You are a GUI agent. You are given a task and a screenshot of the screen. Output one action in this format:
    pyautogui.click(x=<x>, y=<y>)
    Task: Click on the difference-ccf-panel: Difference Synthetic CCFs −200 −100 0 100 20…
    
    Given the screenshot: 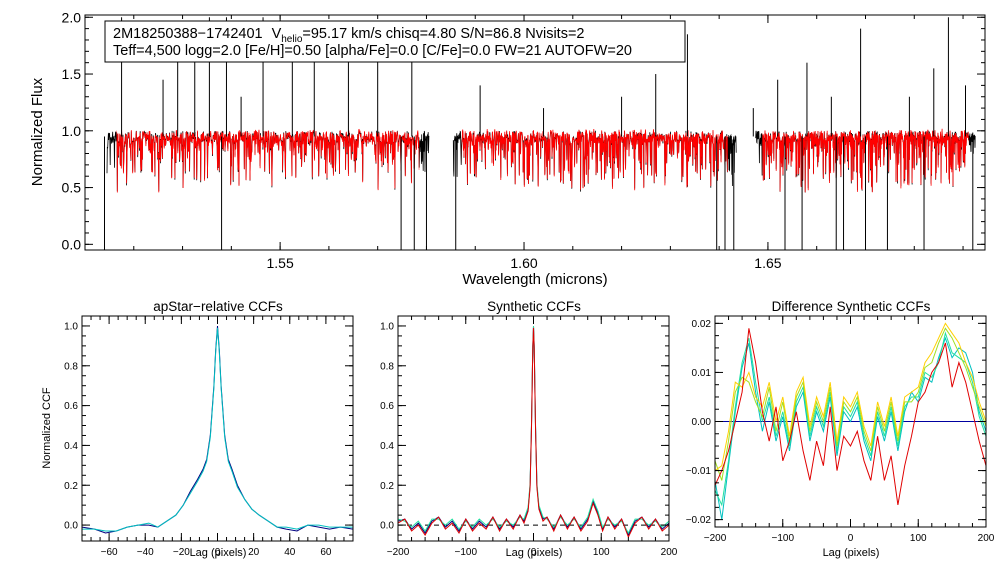 What is the action you would take?
    pyautogui.click(x=840, y=429)
    